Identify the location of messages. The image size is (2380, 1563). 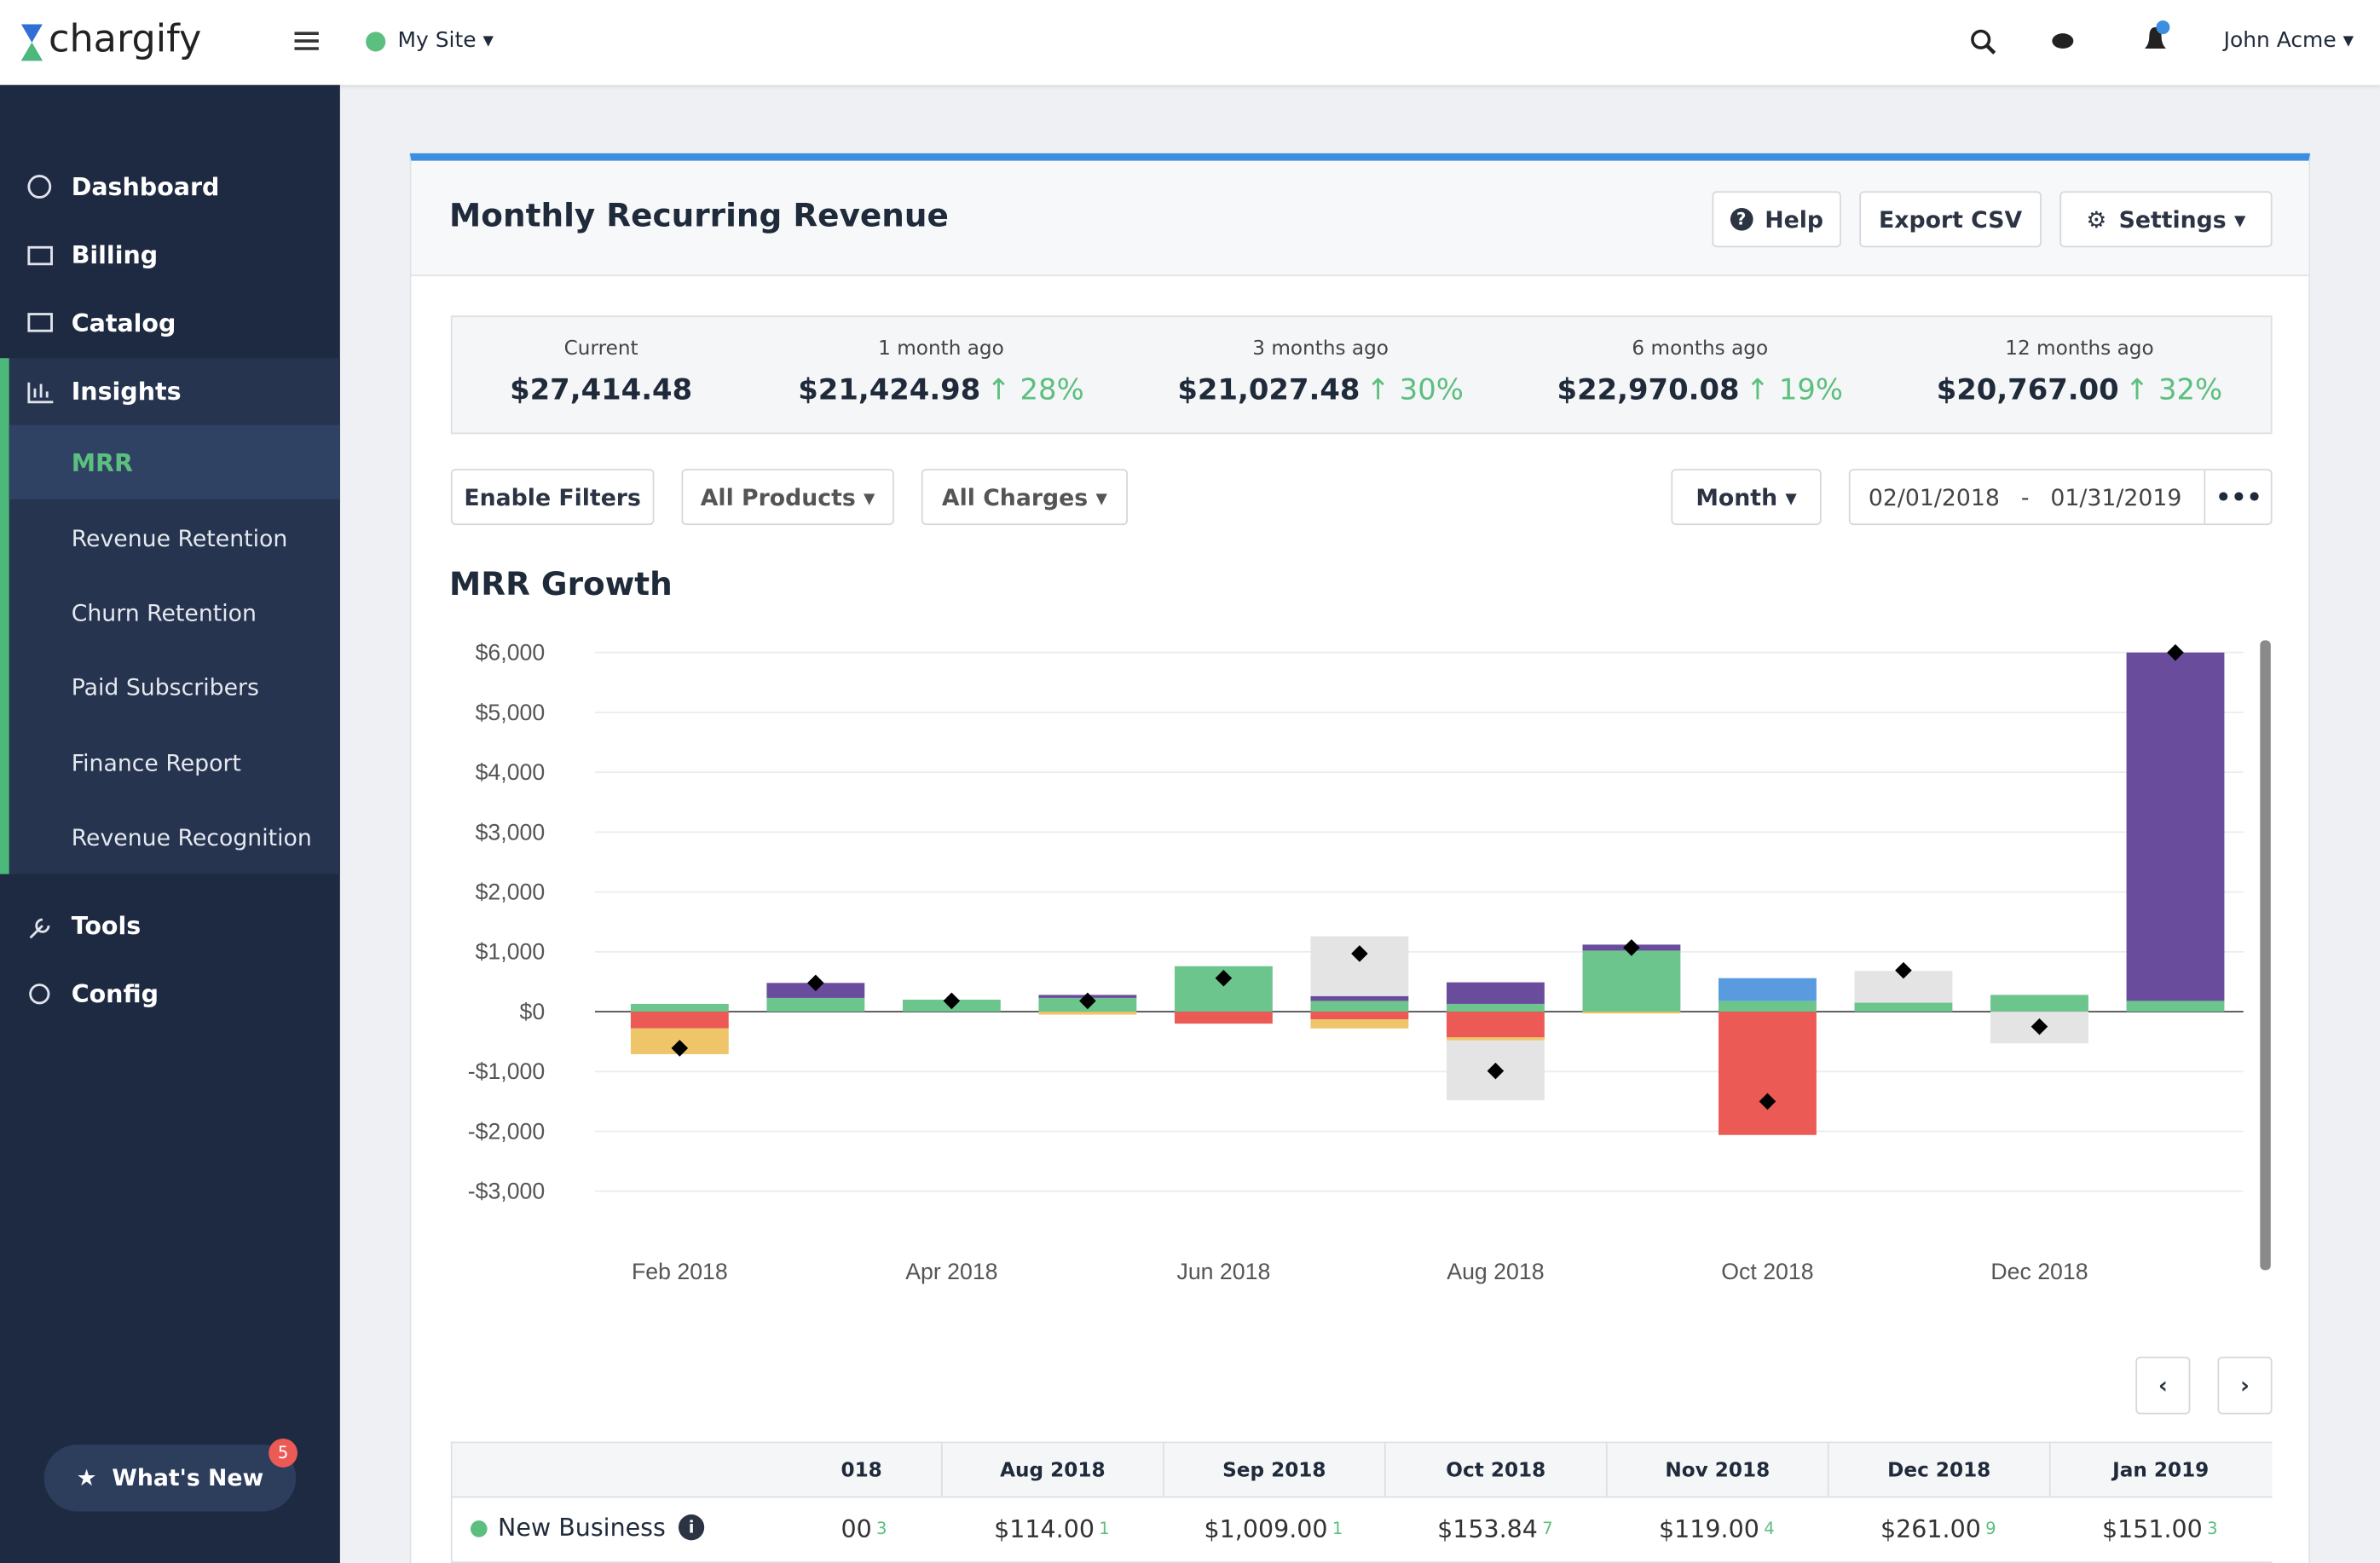
(2064, 42).